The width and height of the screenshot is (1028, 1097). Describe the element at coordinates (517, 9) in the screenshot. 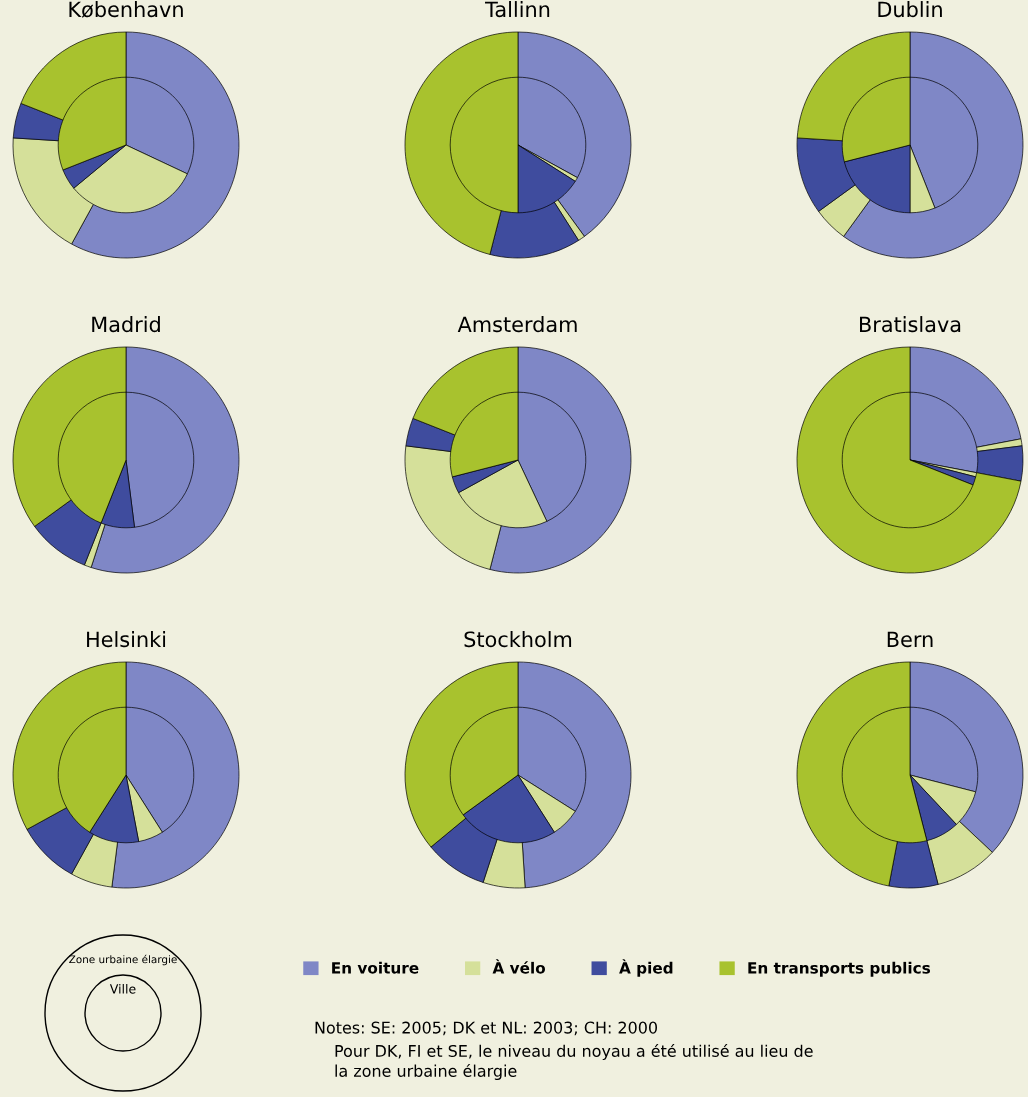

I see `chart-title: Tallinn` at that location.